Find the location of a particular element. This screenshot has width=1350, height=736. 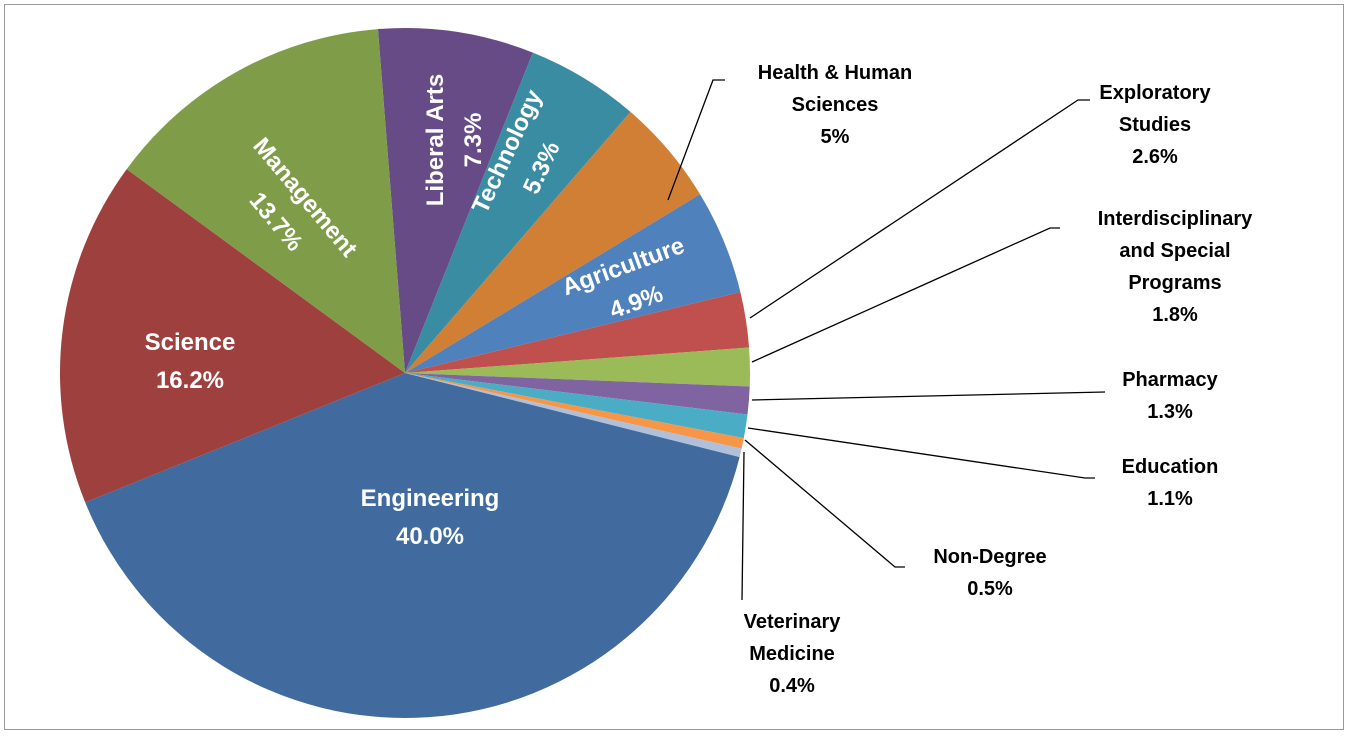

slice-label: Health & Human Sciences 5% is located at coordinates (835, 105).